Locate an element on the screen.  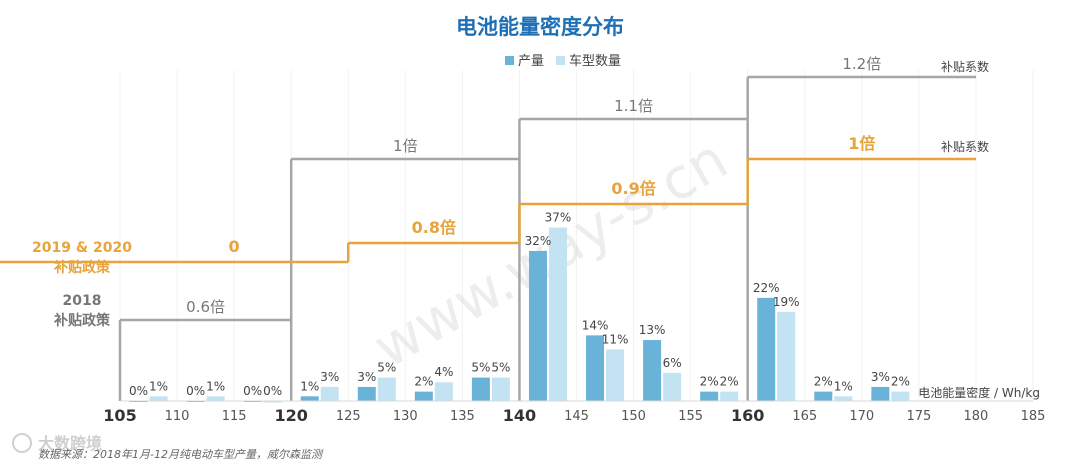
data-label-production: 5% is located at coordinates (480, 368).